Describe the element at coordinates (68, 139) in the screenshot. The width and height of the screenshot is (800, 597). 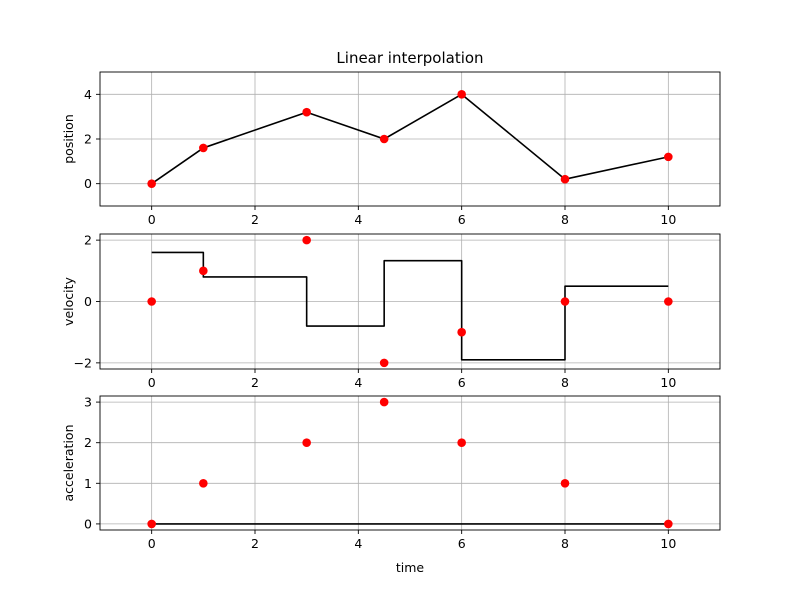
I see `position-ylabel: position` at that location.